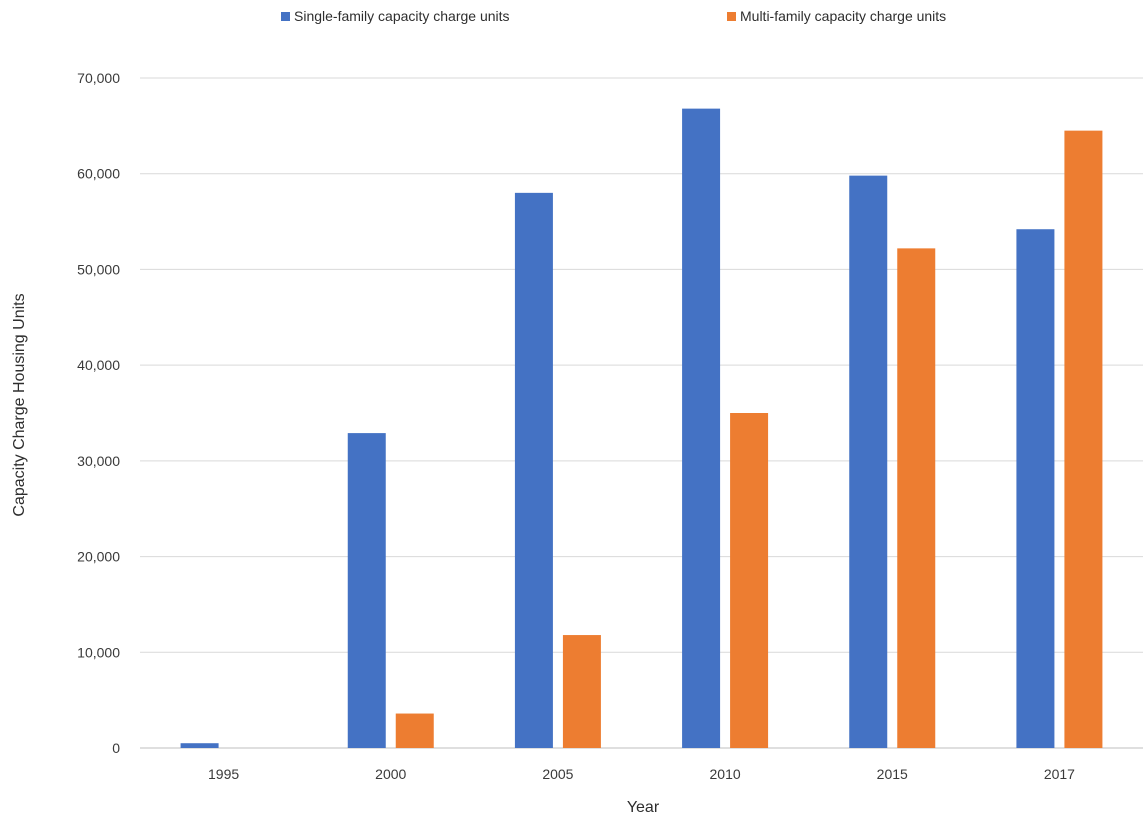  What do you see at coordinates (98, 78) in the screenshot?
I see `y-tick-label: 70,000` at bounding box center [98, 78].